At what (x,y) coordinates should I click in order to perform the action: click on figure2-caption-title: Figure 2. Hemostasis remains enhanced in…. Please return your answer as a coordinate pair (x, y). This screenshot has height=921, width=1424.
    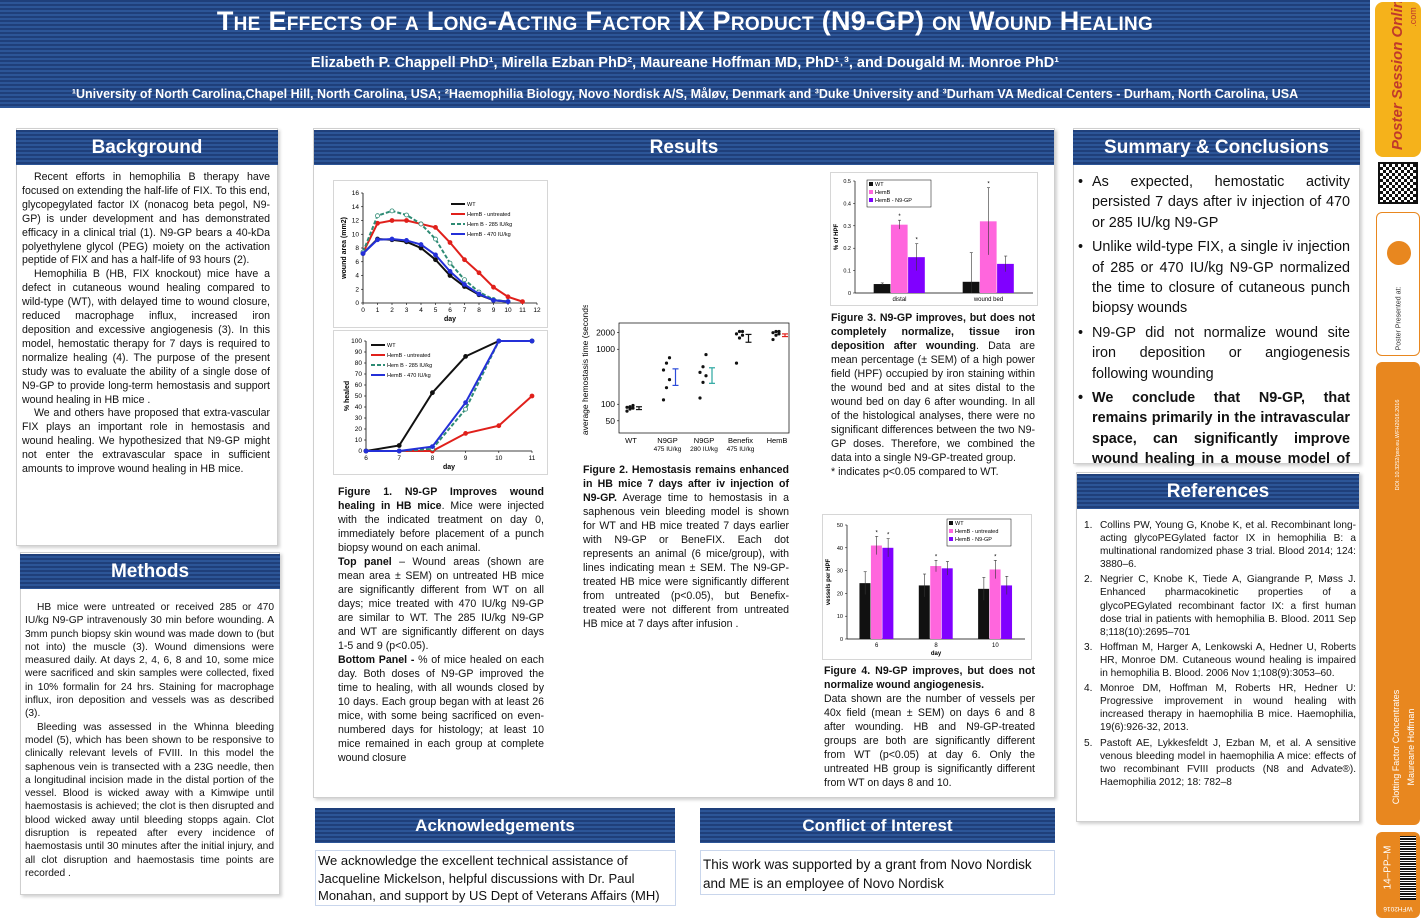
    Looking at the image, I should click on (686, 484).